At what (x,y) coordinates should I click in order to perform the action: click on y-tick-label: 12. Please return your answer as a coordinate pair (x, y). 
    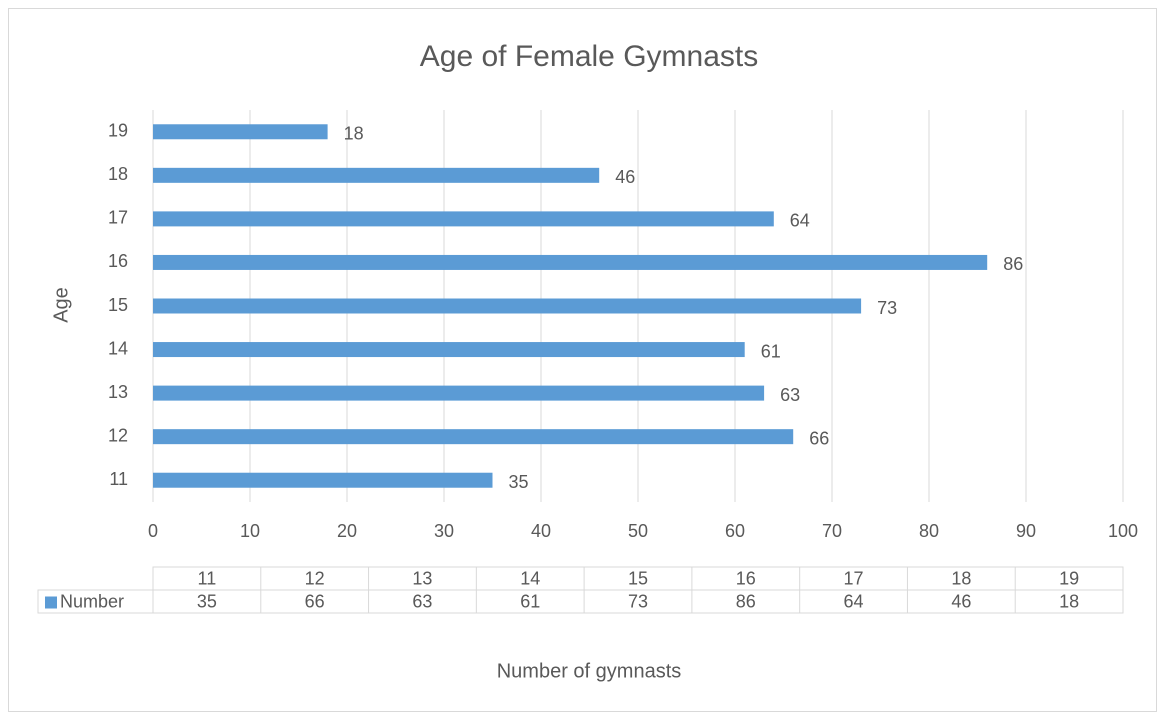
    Looking at the image, I should click on (118, 435).